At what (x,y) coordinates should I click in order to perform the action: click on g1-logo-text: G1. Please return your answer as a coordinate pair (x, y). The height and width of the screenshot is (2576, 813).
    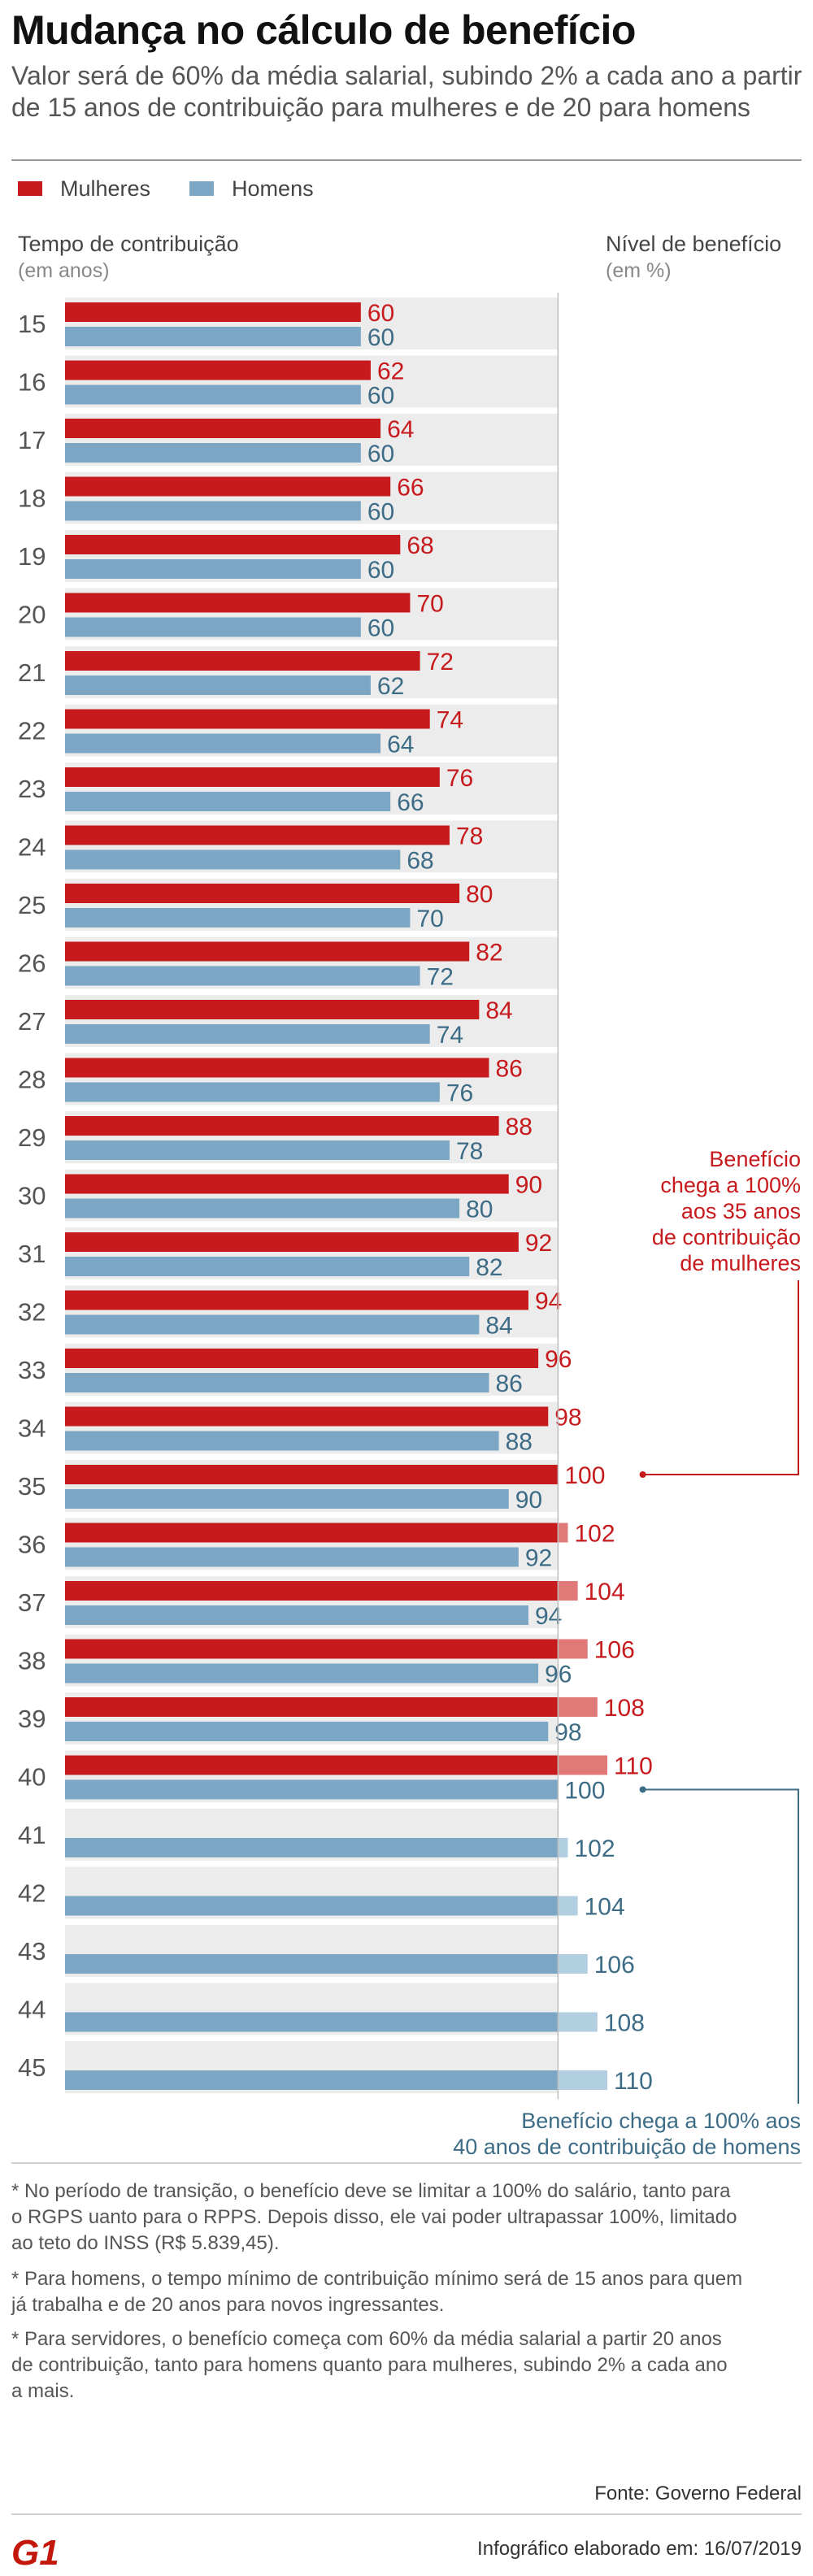
    Looking at the image, I should click on (35, 2551).